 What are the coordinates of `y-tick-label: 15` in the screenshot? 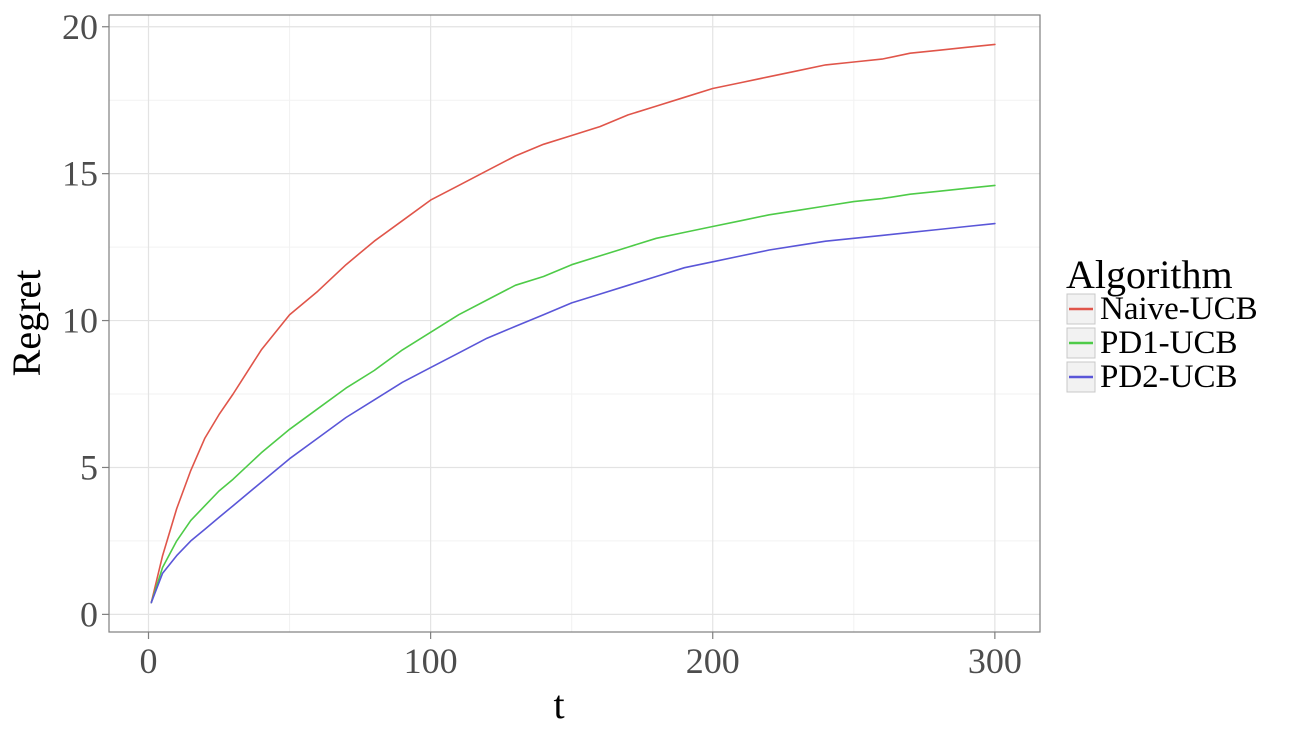 It's located at (80, 174).